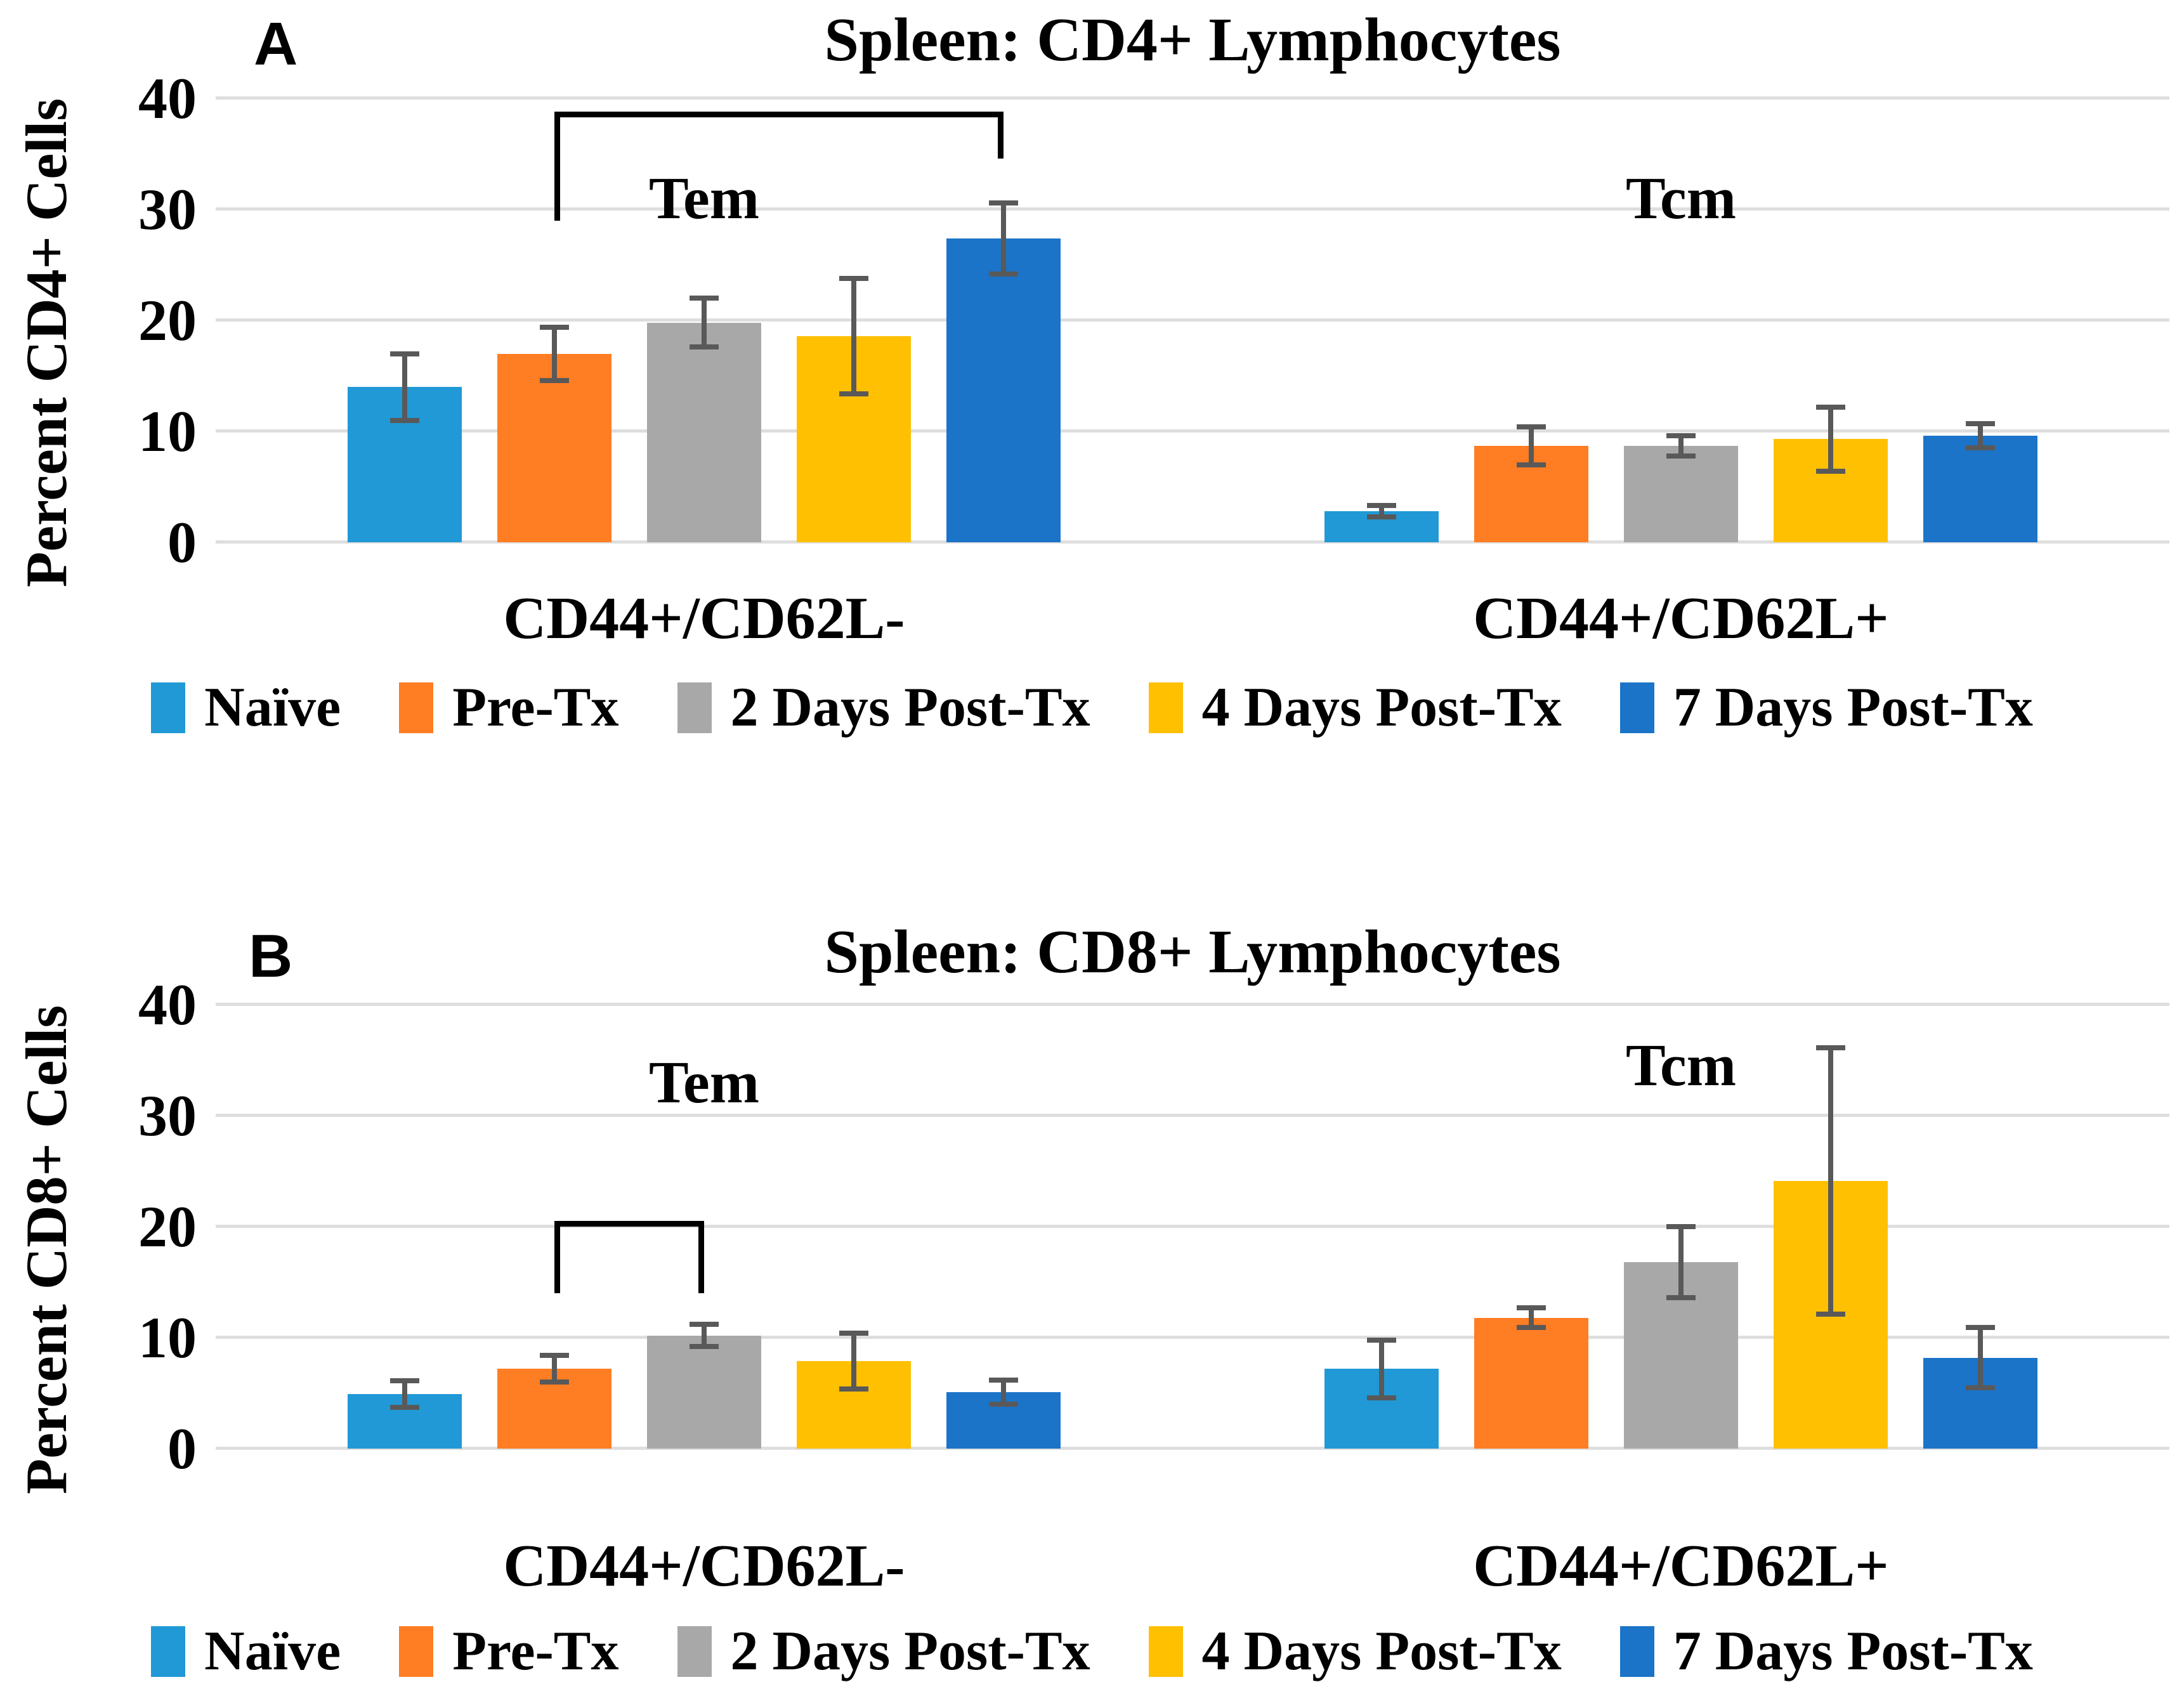  I want to click on bracket-top, so click(629, 1224).